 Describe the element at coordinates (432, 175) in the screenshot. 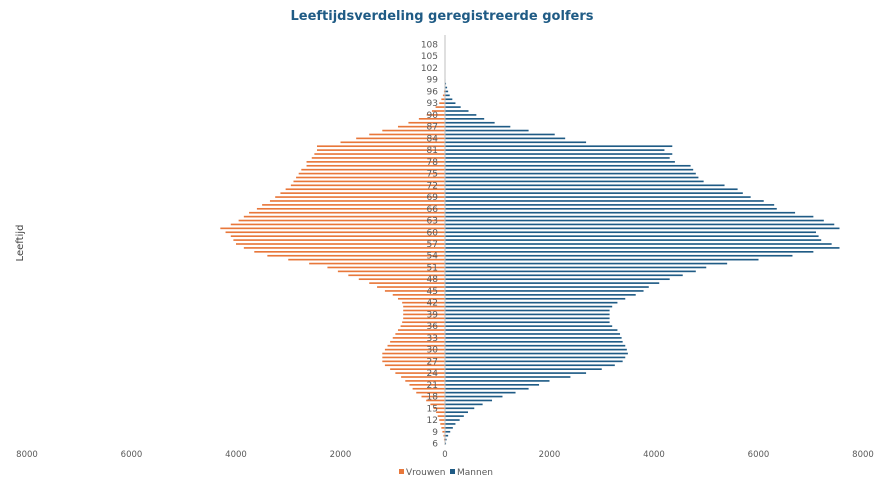

I see `y-tick-75: 75` at that location.